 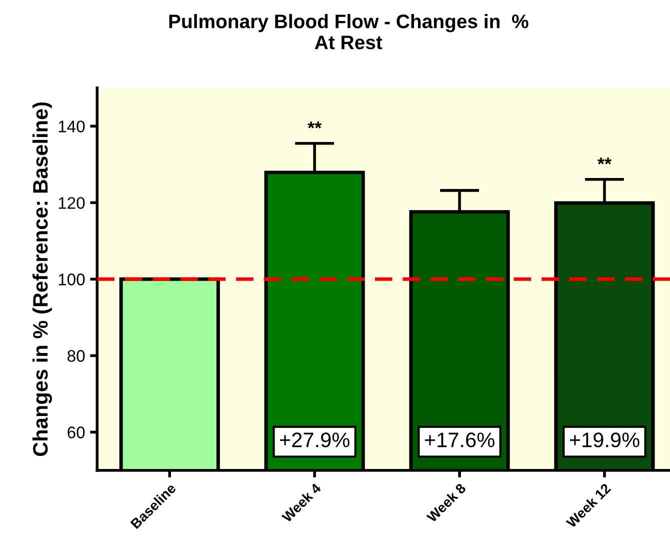 I want to click on annotation: +17.6%, so click(x=459, y=440).